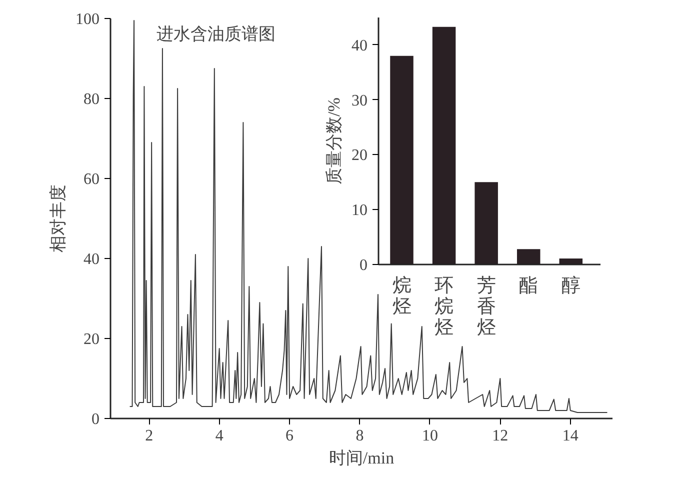  I want to click on x-tick-label: 12, so click(500, 436).